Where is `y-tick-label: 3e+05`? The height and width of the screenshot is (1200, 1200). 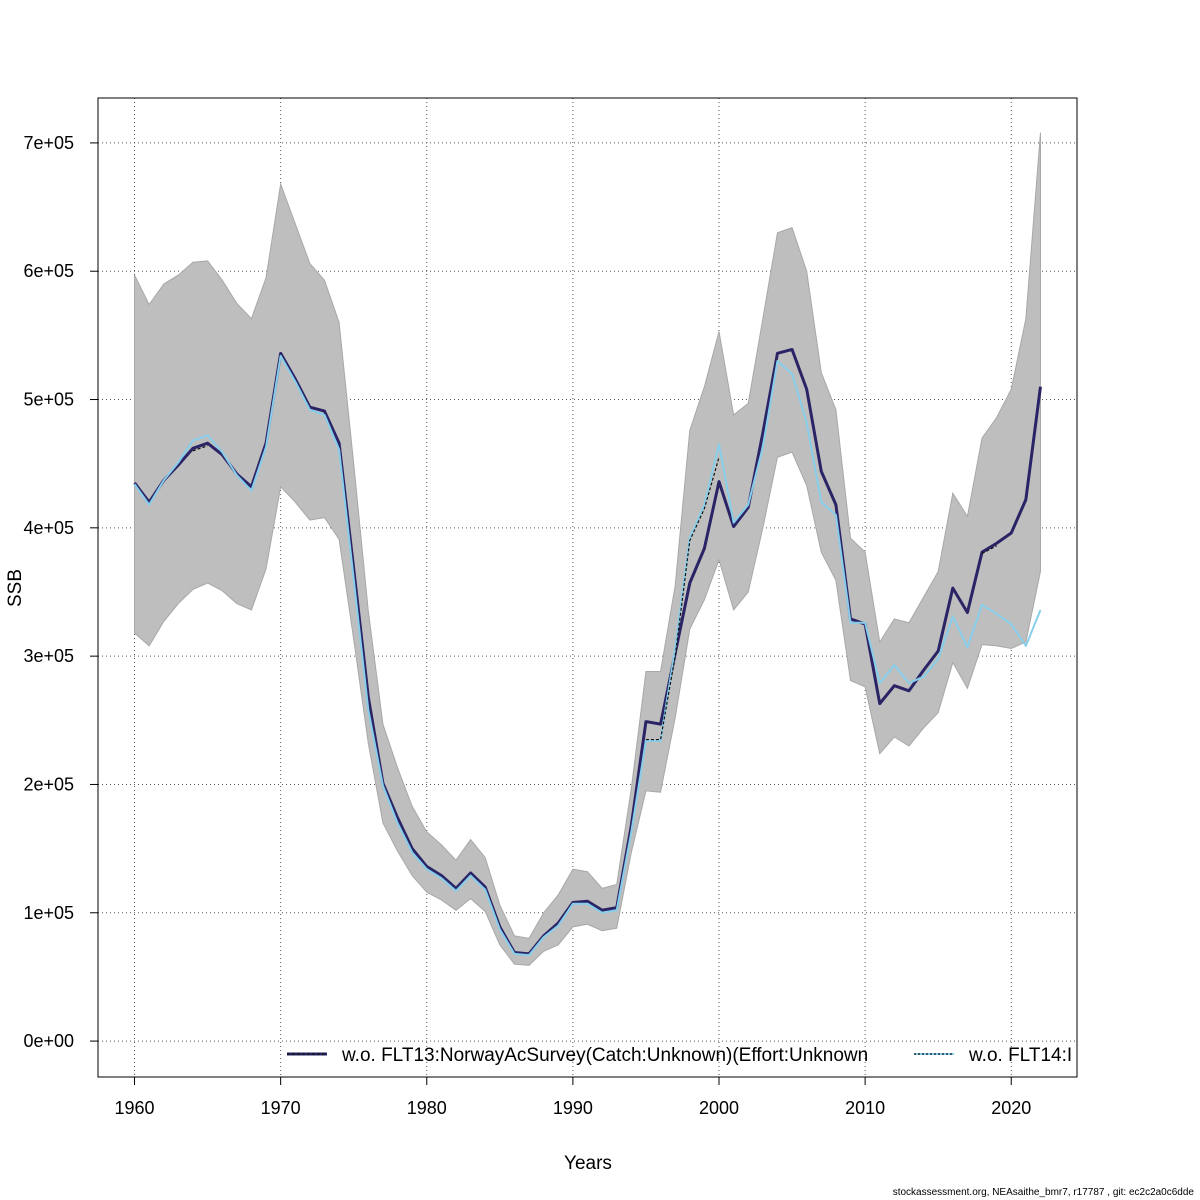
y-tick-label: 3e+05 is located at coordinates (48, 656).